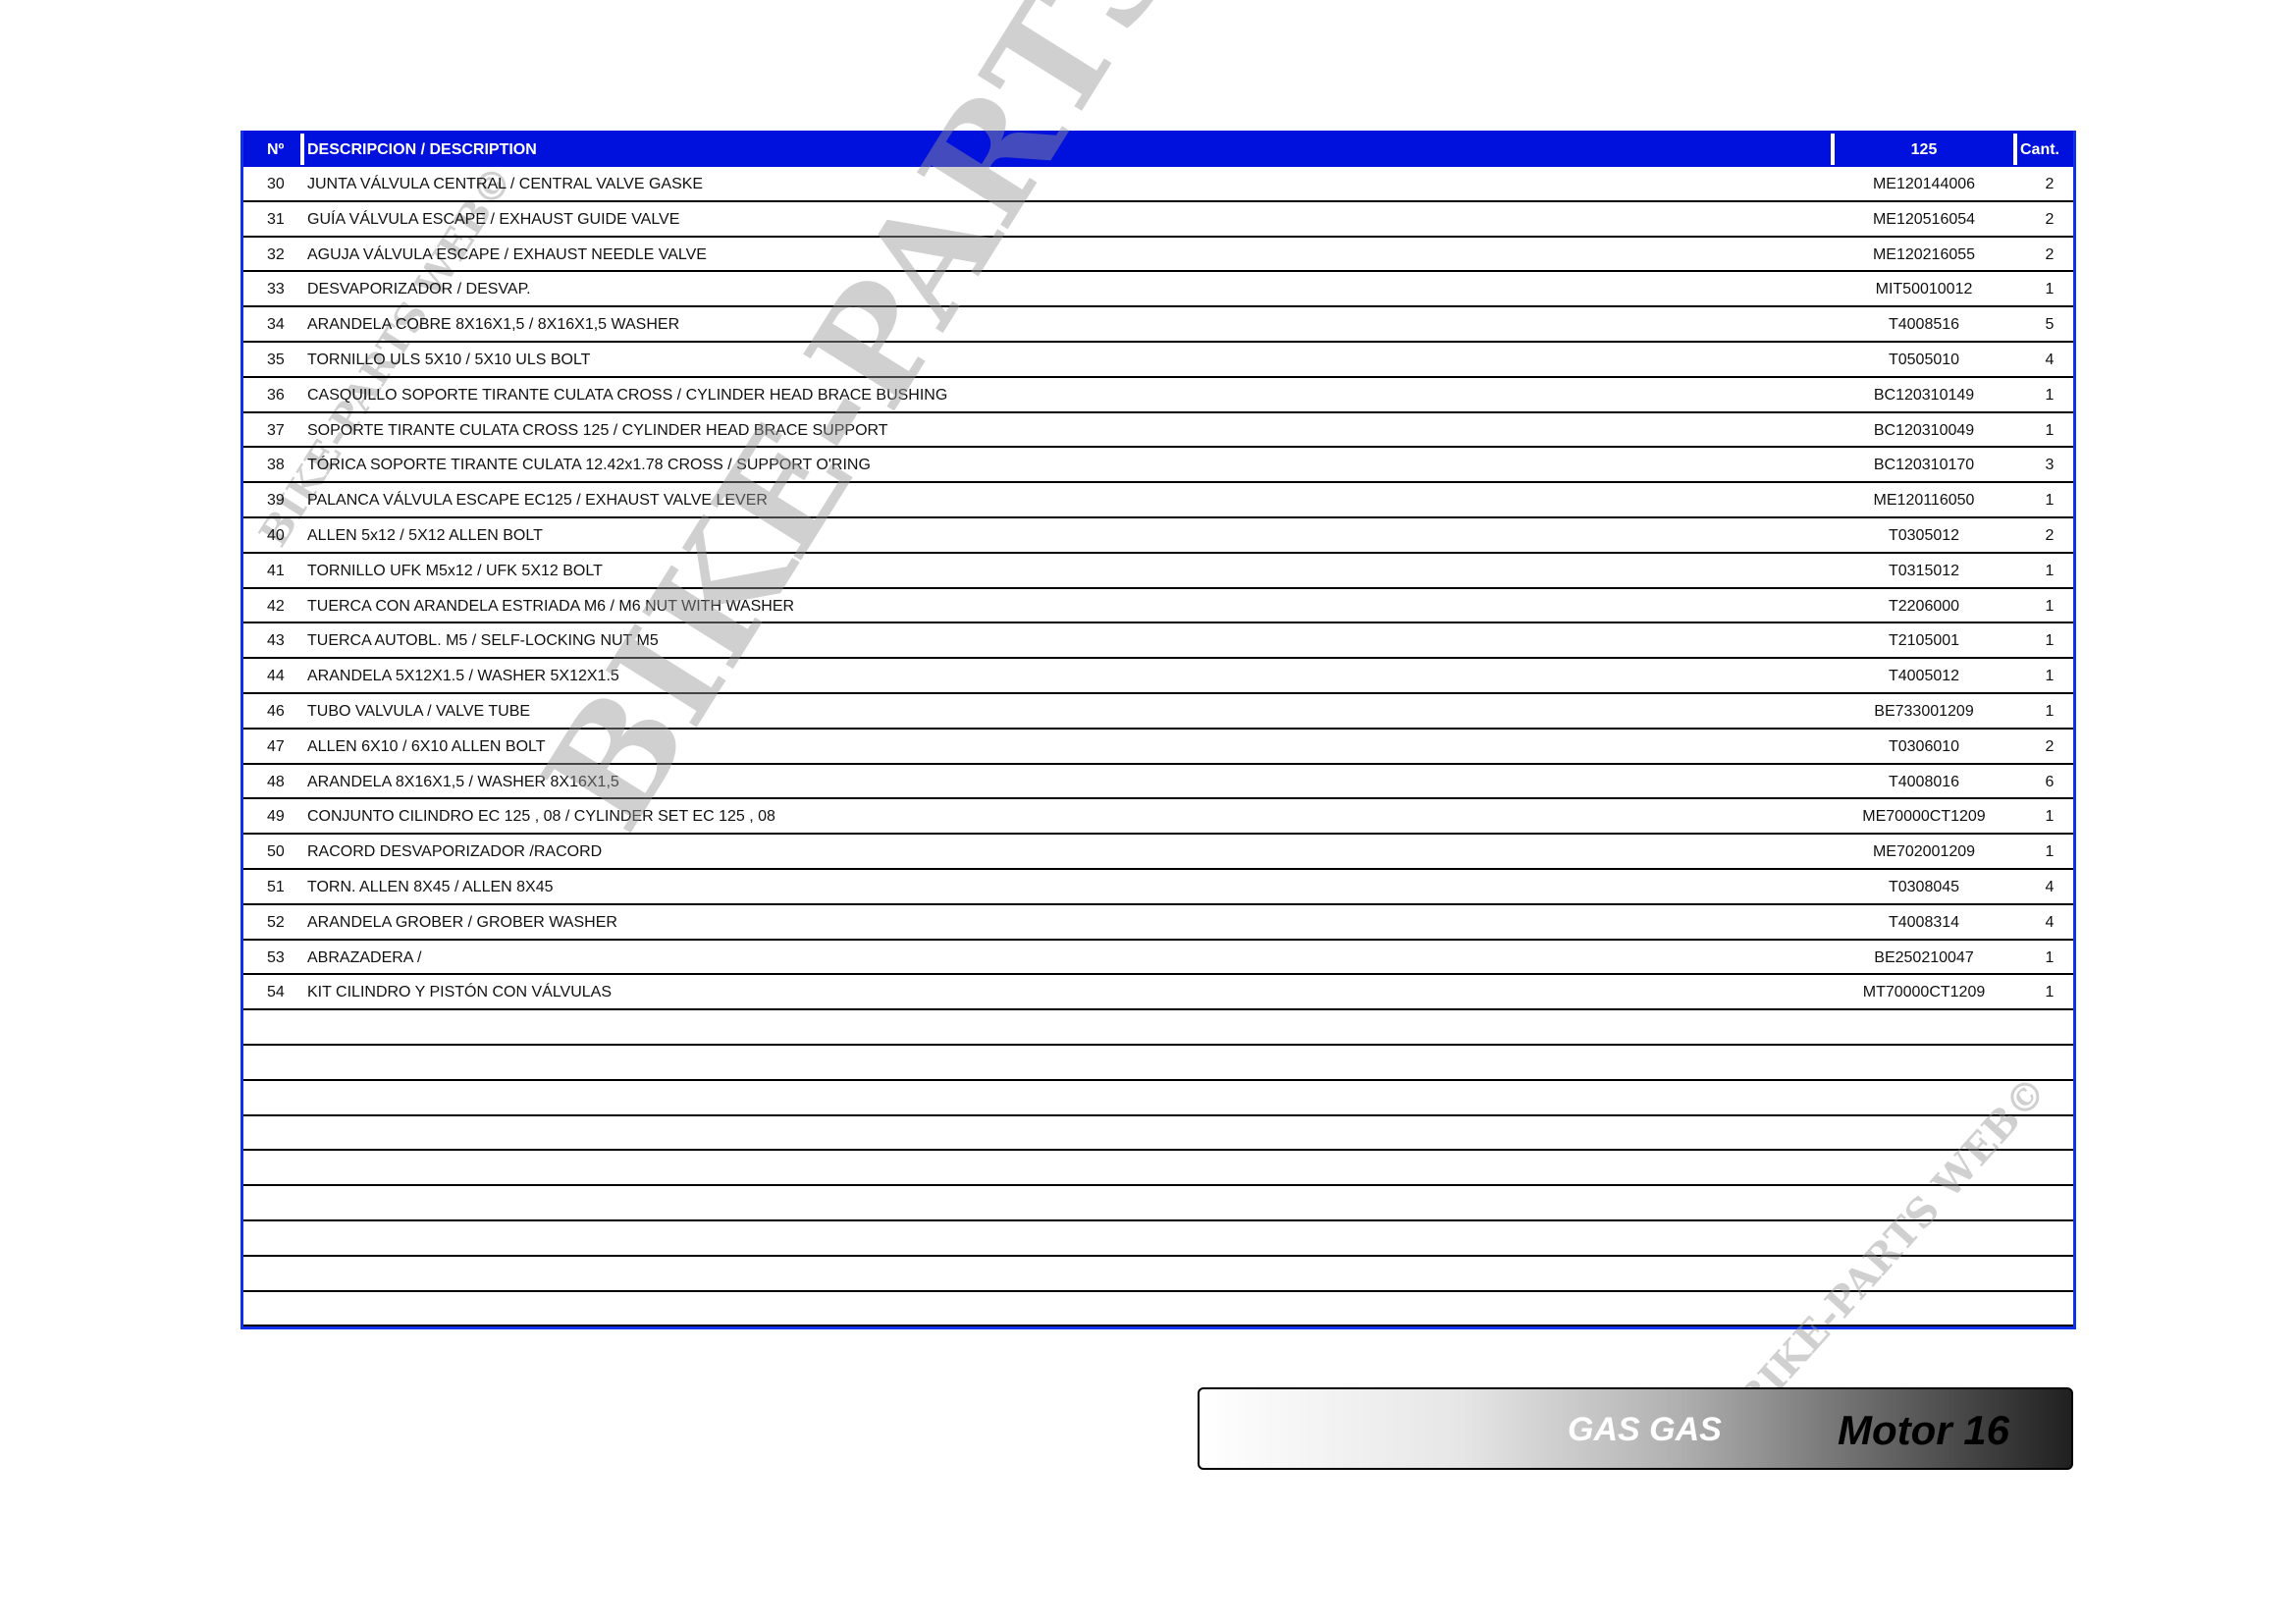  I want to click on part-code: BC120310149, so click(1924, 395).